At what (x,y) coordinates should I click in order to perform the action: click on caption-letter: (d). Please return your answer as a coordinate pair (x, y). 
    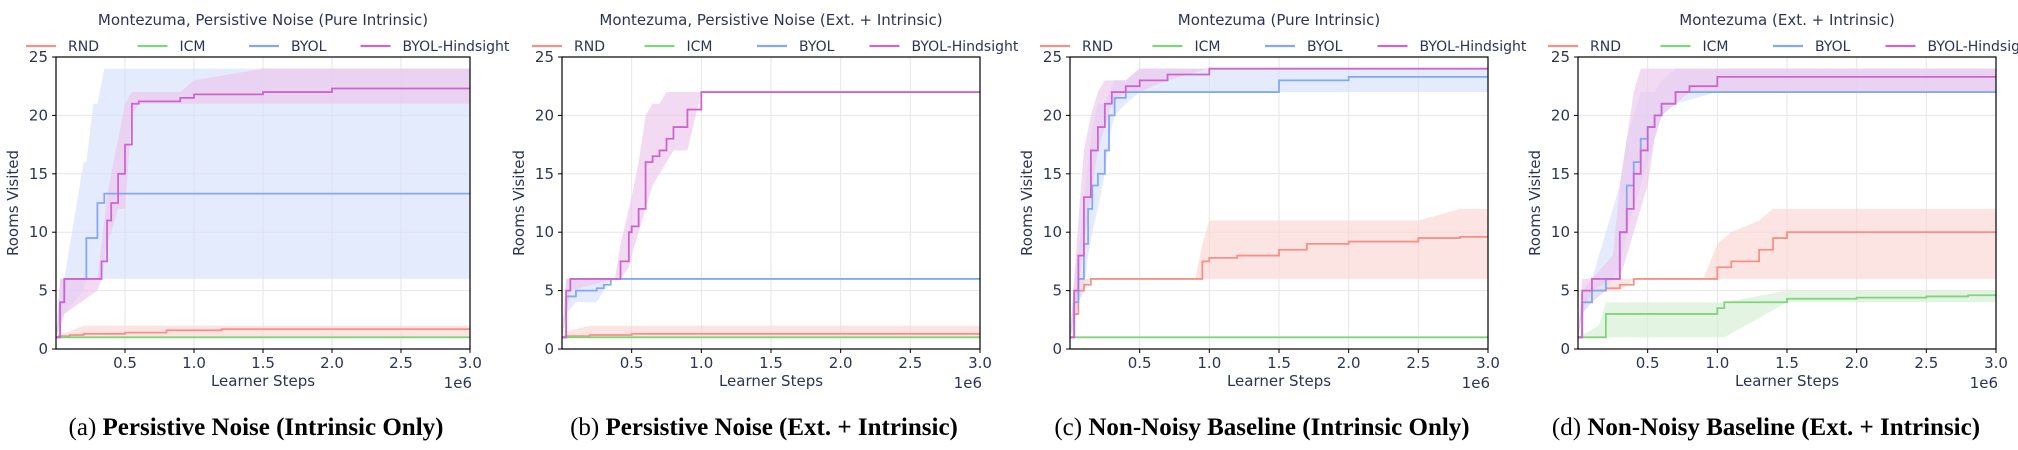
    Looking at the image, I should click on (1566, 427).